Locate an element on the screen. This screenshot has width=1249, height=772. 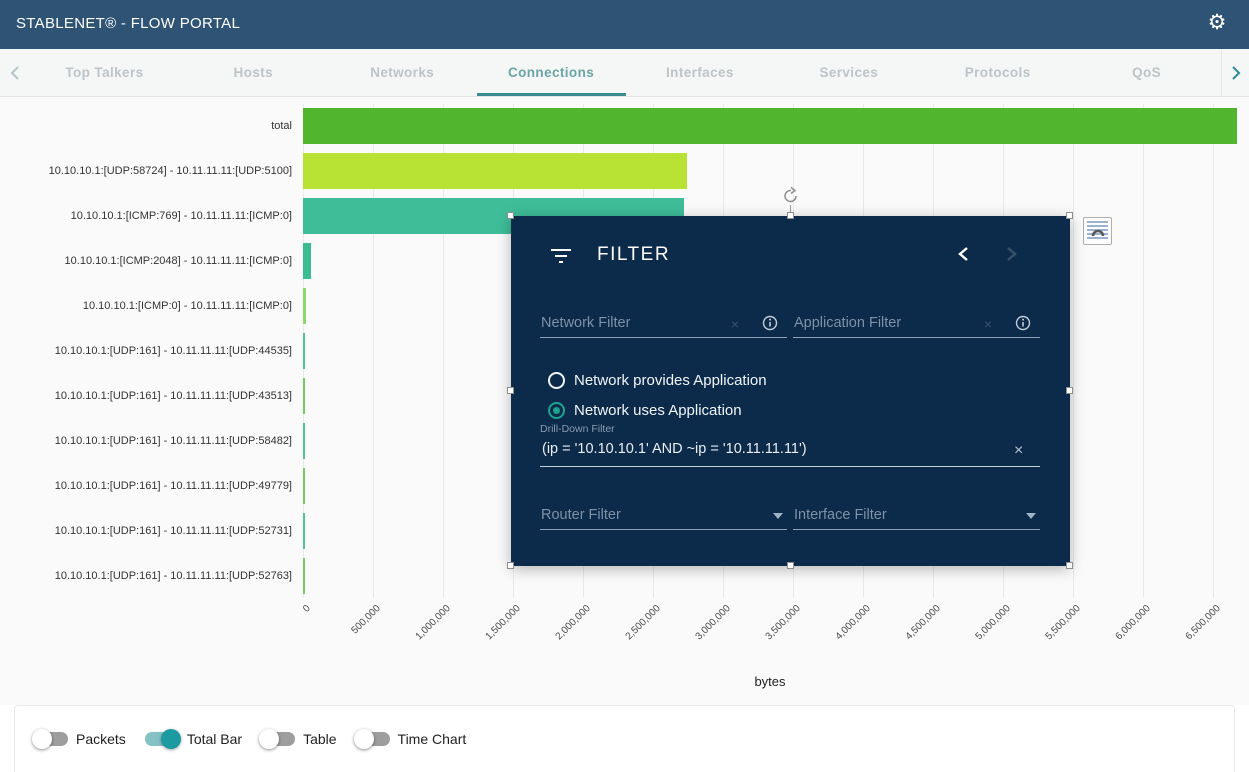
interface-filter-select: Interface Filter is located at coordinates (916, 516).